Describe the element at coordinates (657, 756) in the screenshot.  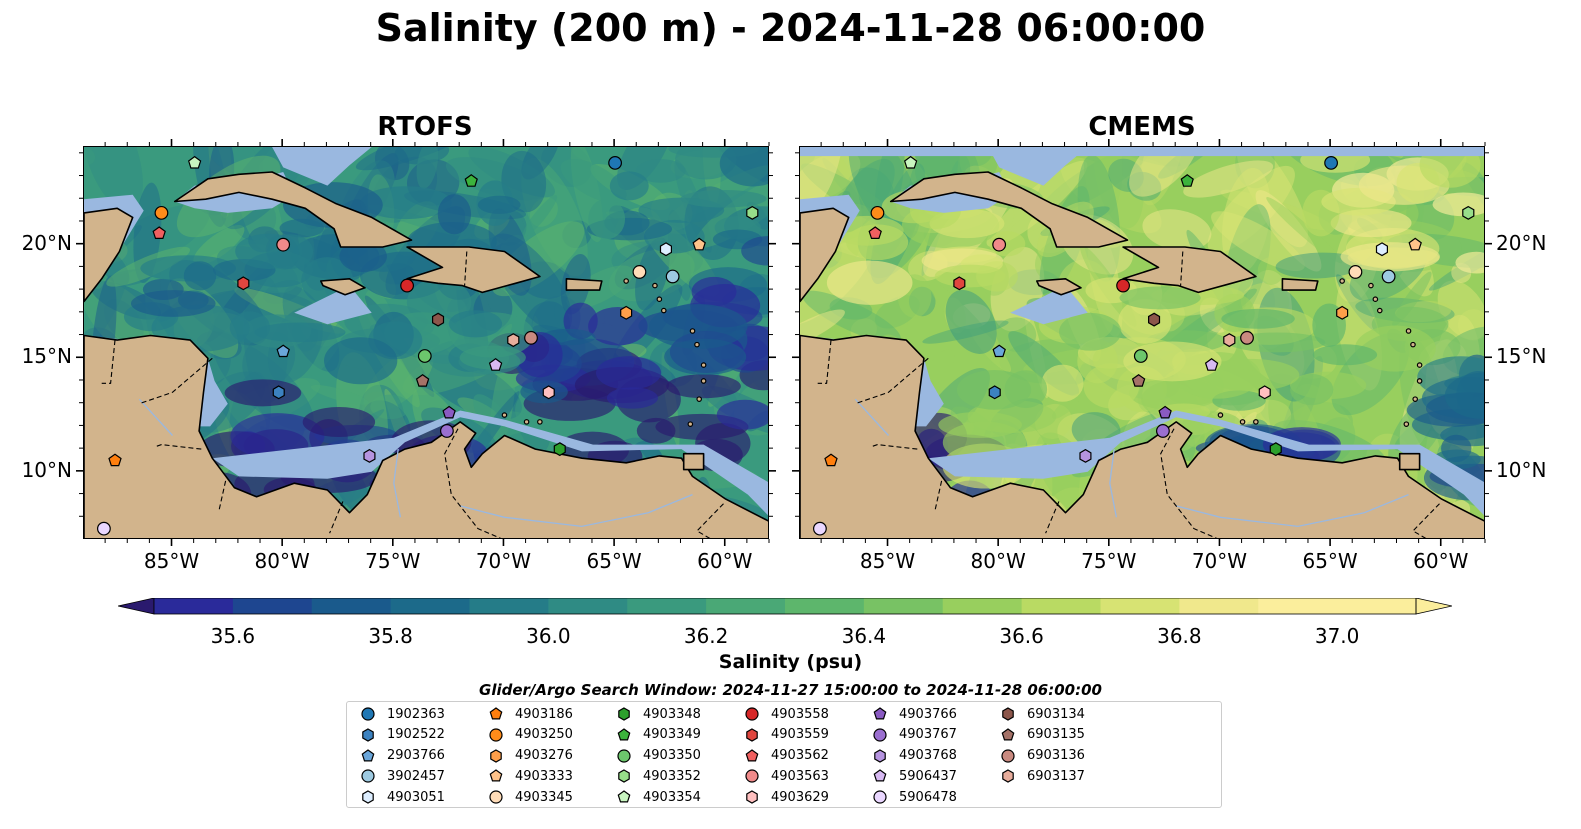
I see `legend-item: 4903350` at that location.